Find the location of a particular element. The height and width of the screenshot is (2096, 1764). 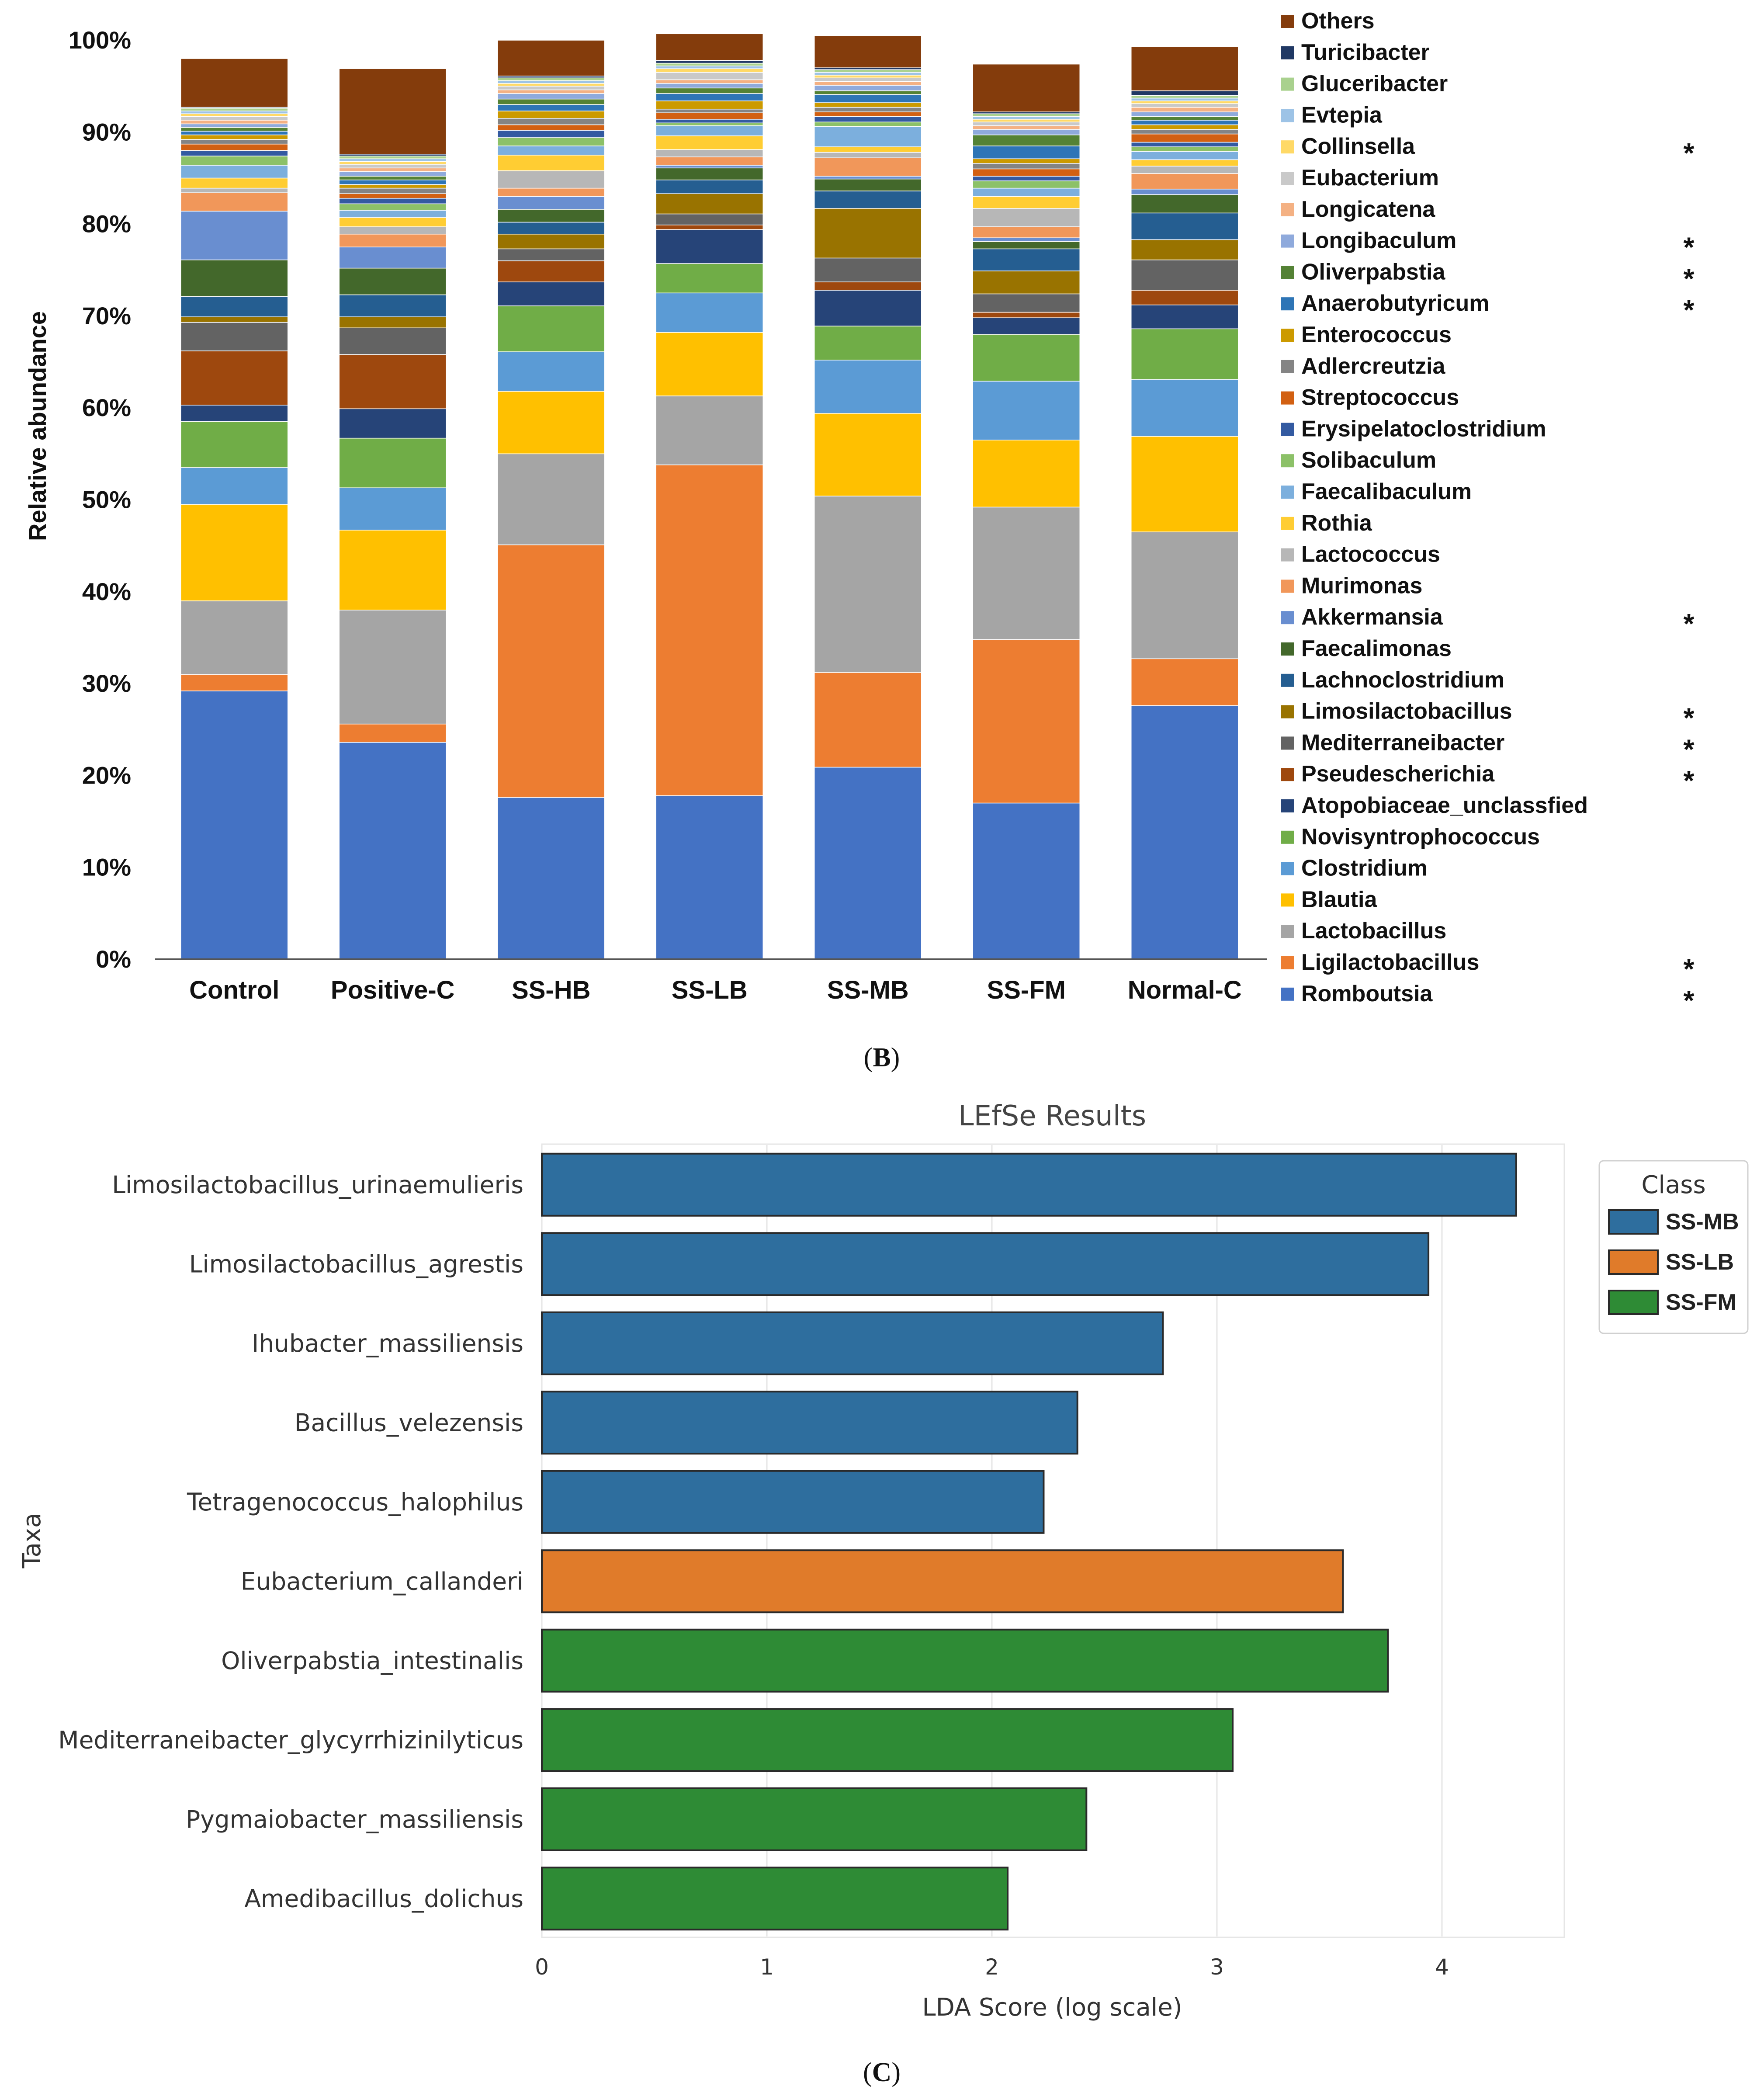

x-tick-label: 0 is located at coordinates (542, 1967).